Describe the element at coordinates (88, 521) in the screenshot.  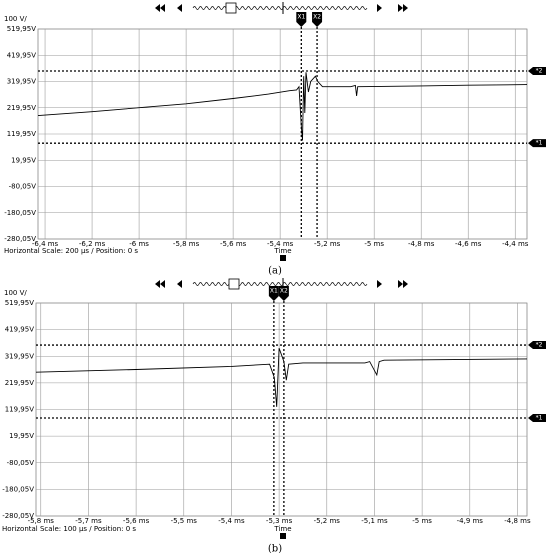
I see `x-tick-label: -5,7 ms` at that location.